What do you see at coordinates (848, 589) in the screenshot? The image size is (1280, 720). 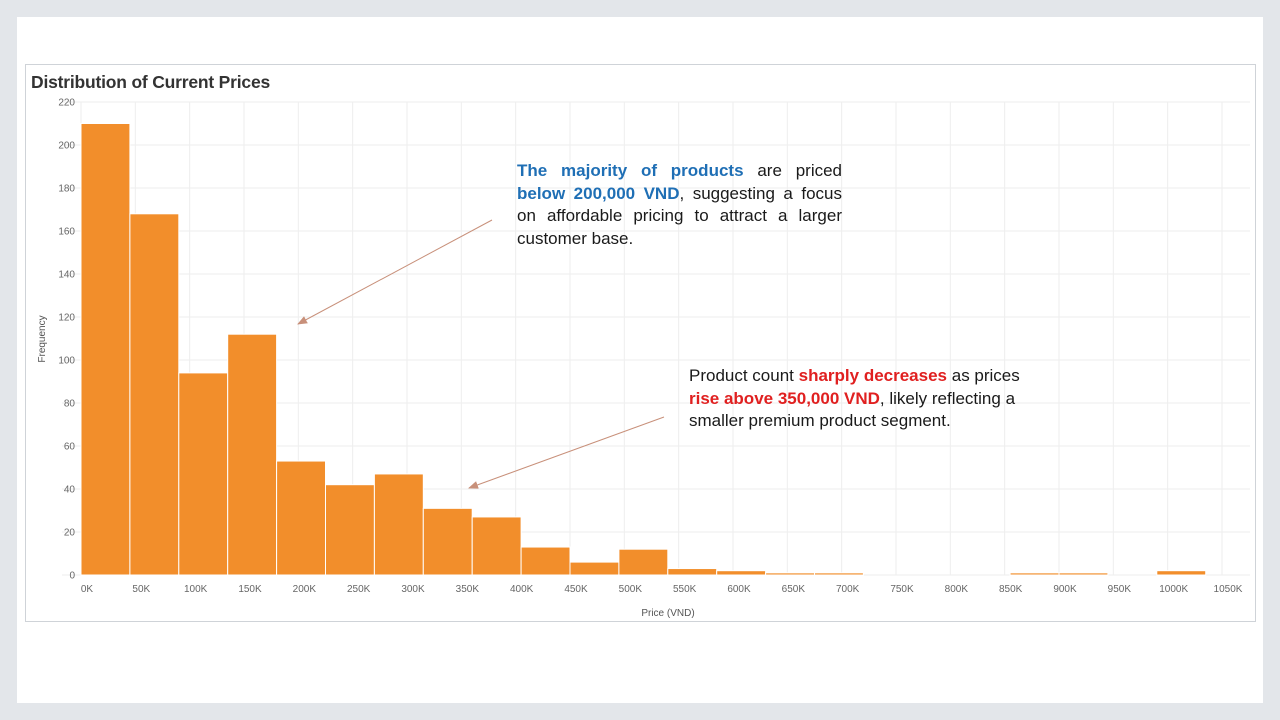 I see `x-tick-label: 700K` at bounding box center [848, 589].